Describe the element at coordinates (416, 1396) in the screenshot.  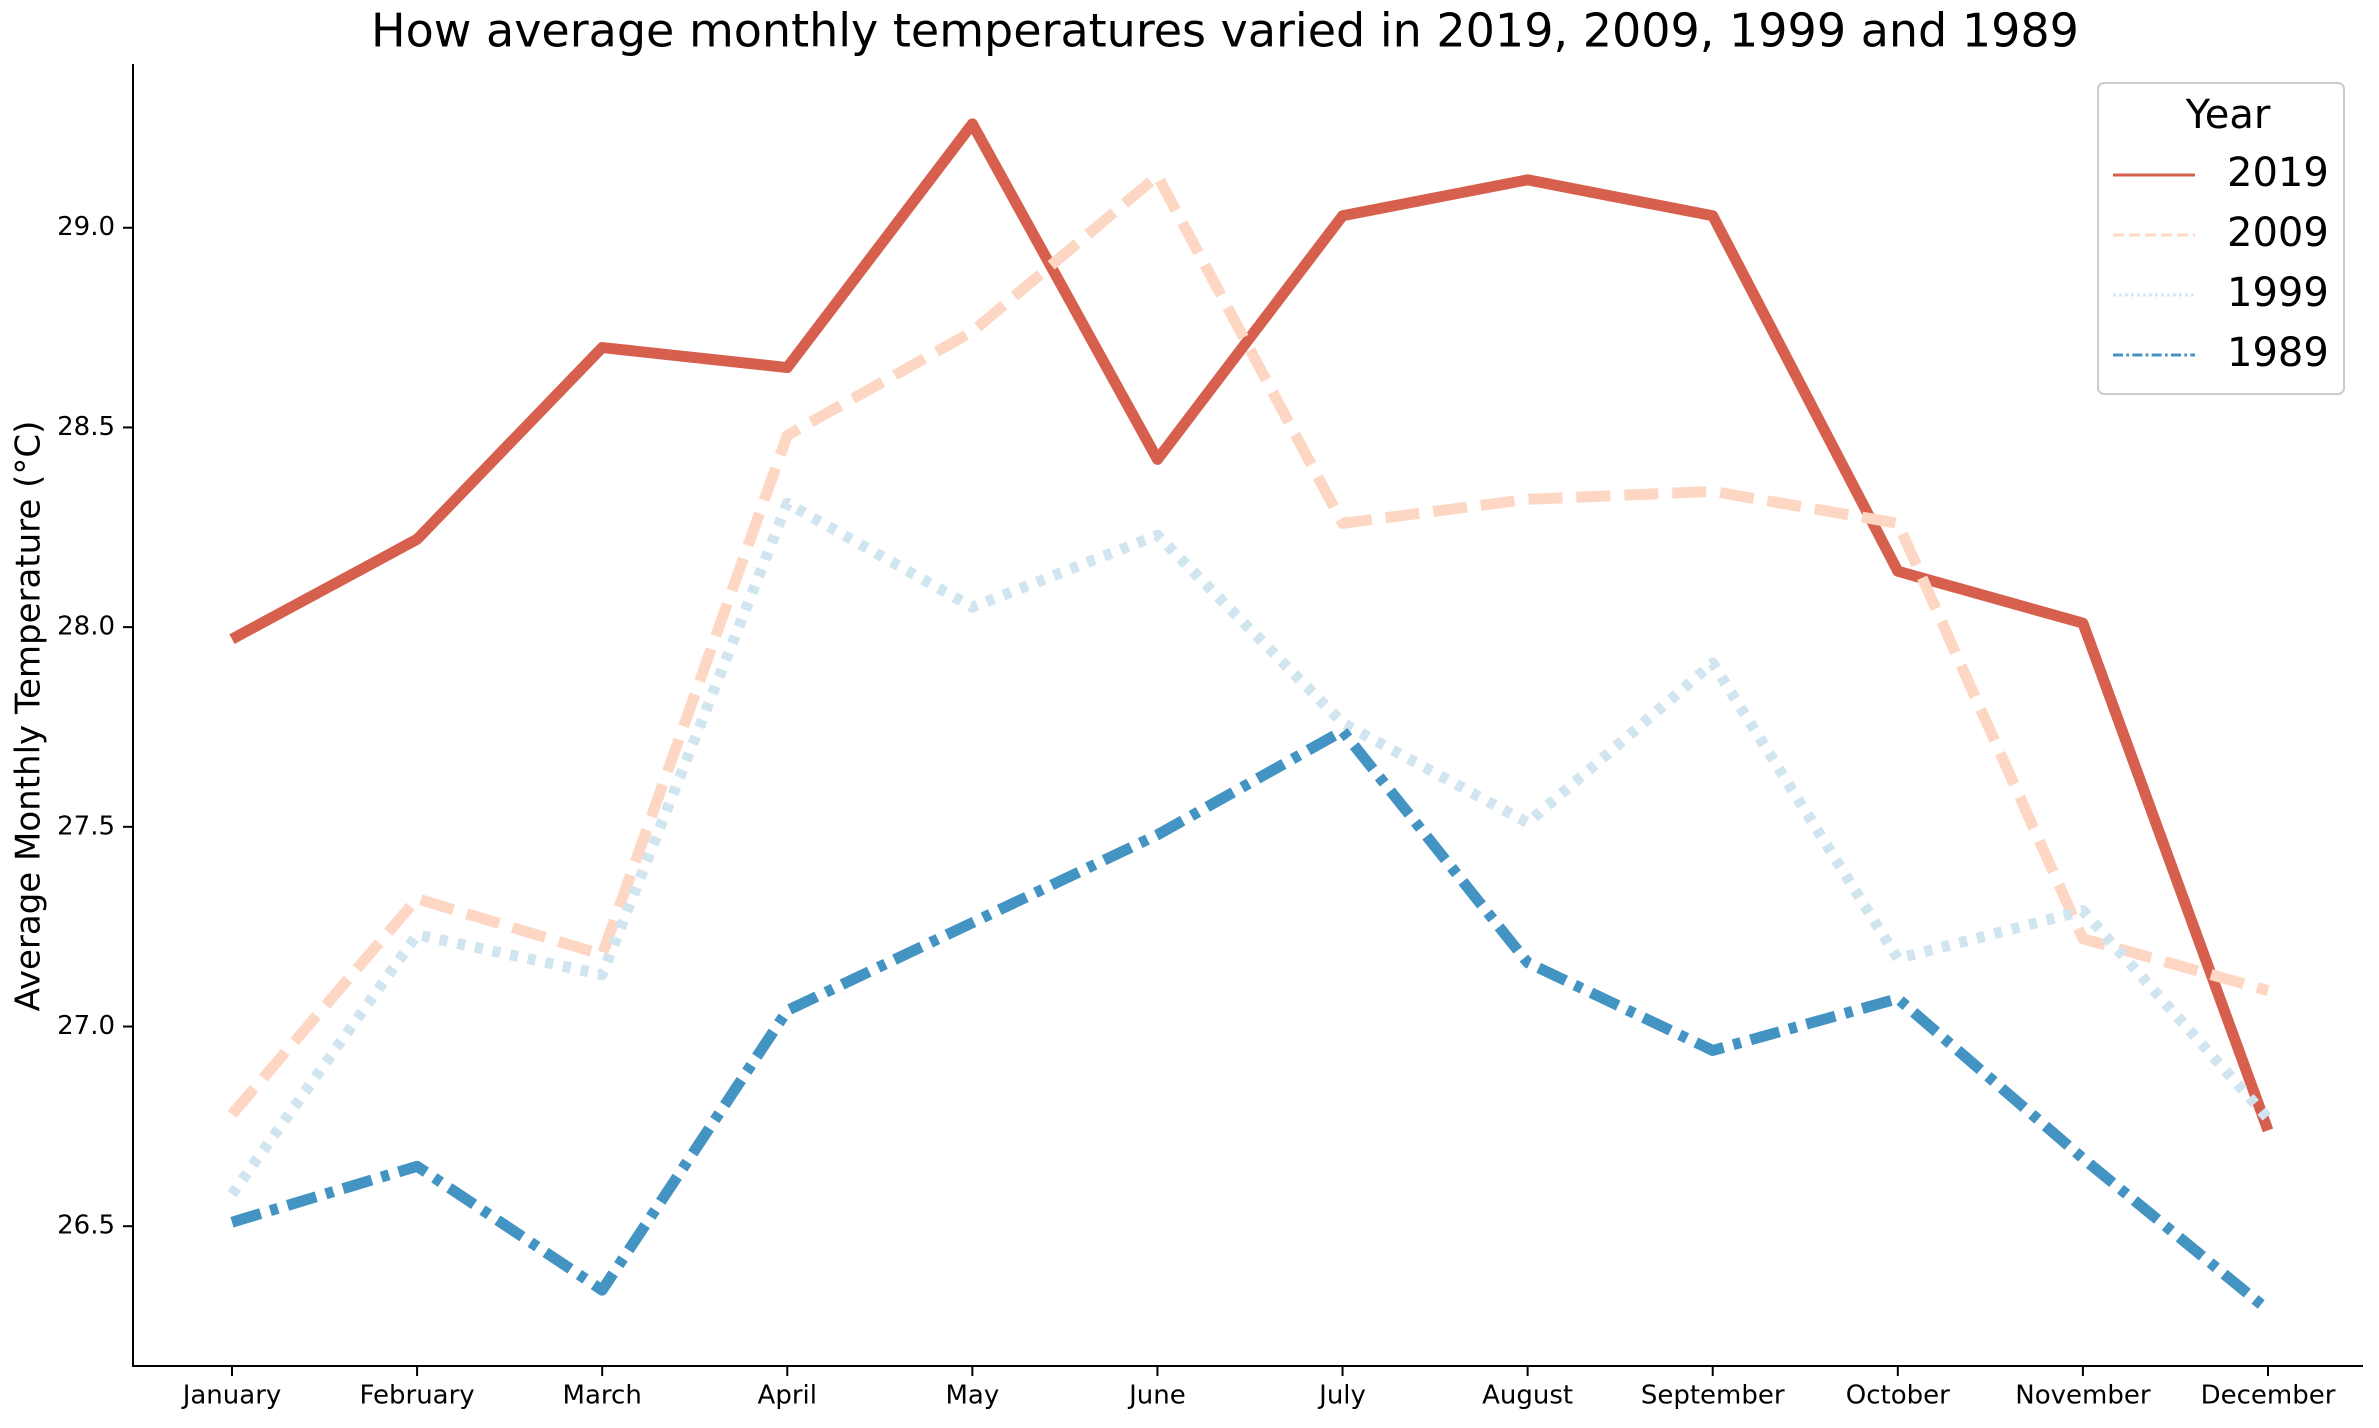
I see `x-tick-label: February` at that location.